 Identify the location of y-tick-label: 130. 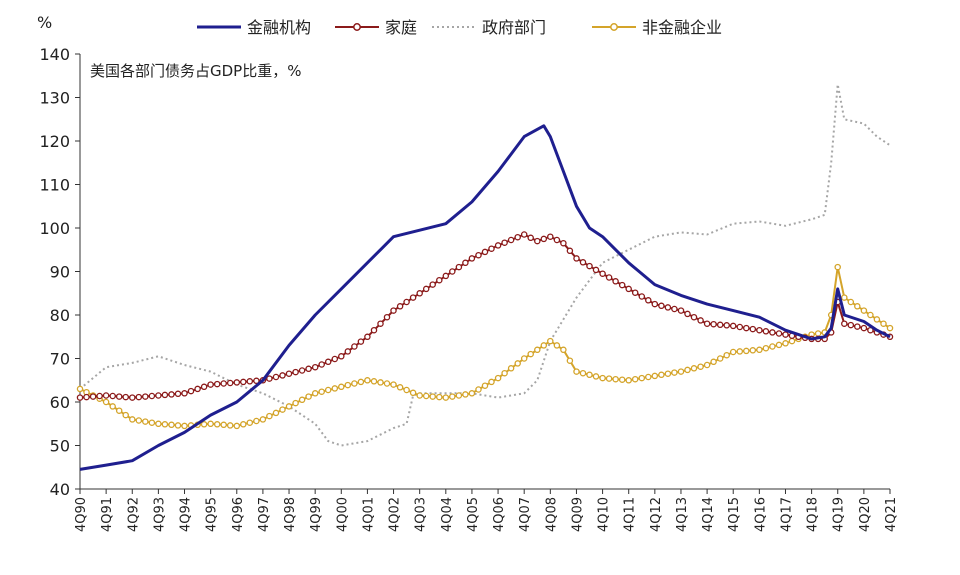
(54, 98).